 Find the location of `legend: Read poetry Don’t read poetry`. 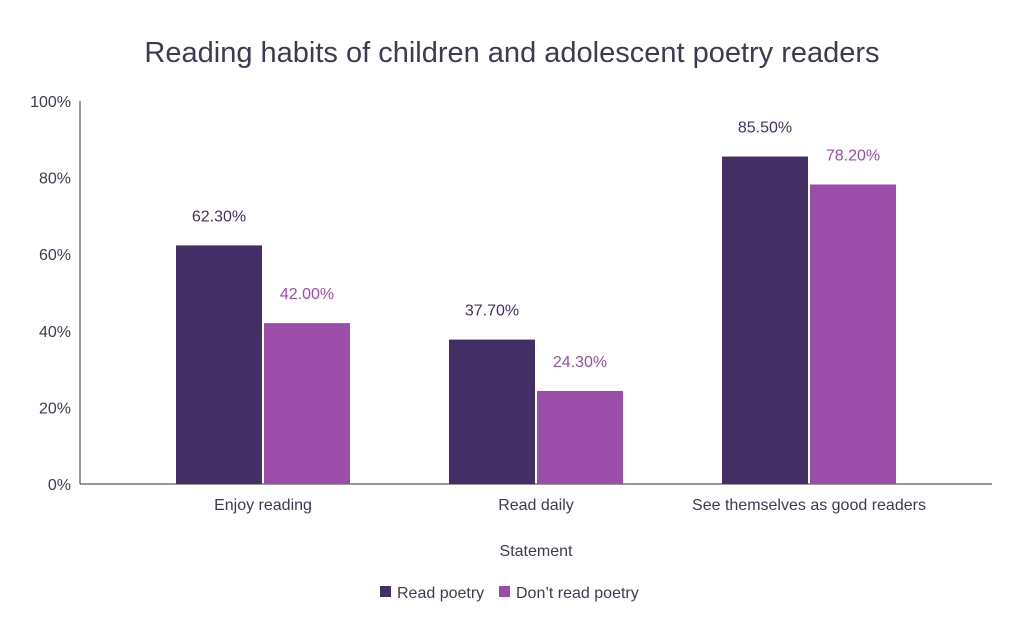

legend: Read poetry Don’t read poetry is located at coordinates (509, 593).